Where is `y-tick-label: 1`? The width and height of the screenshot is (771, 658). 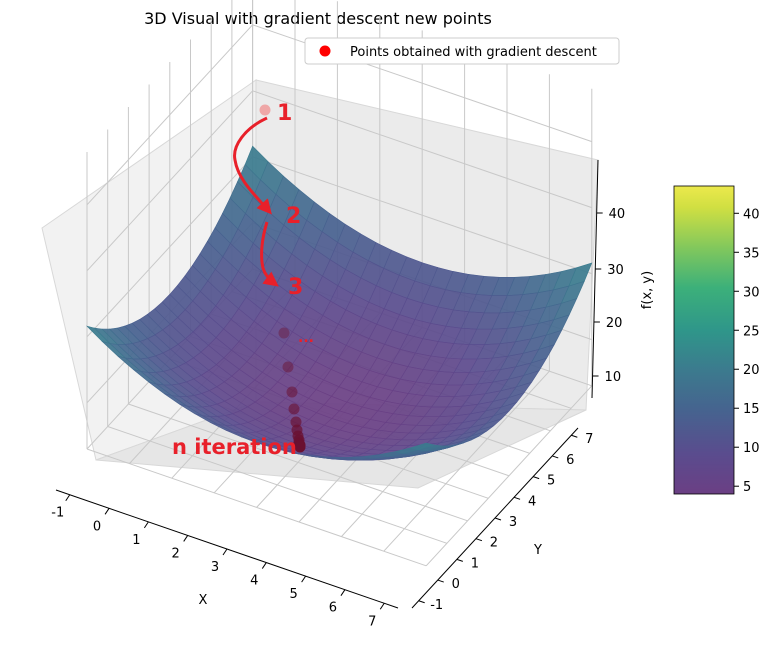
y-tick-label: 1 is located at coordinates (475, 563).